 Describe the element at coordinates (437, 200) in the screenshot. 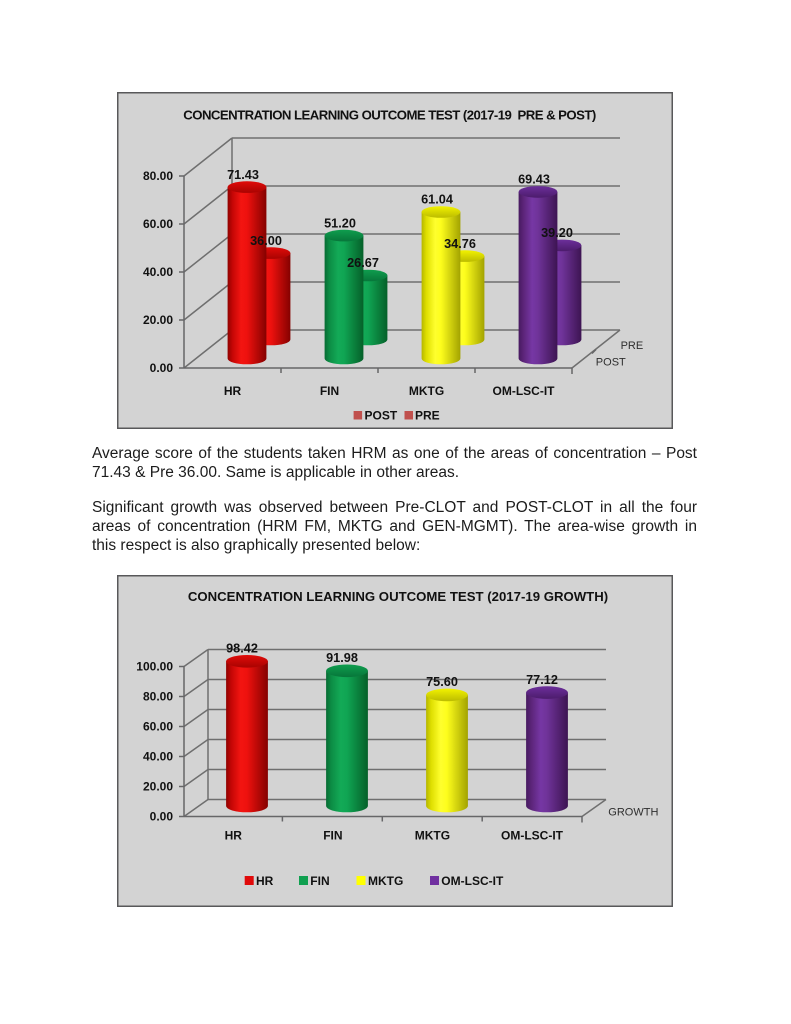

I see `svg-text: 61.04` at that location.